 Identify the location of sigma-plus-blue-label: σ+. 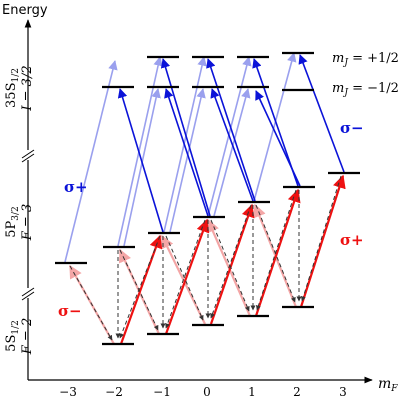
(76, 187).